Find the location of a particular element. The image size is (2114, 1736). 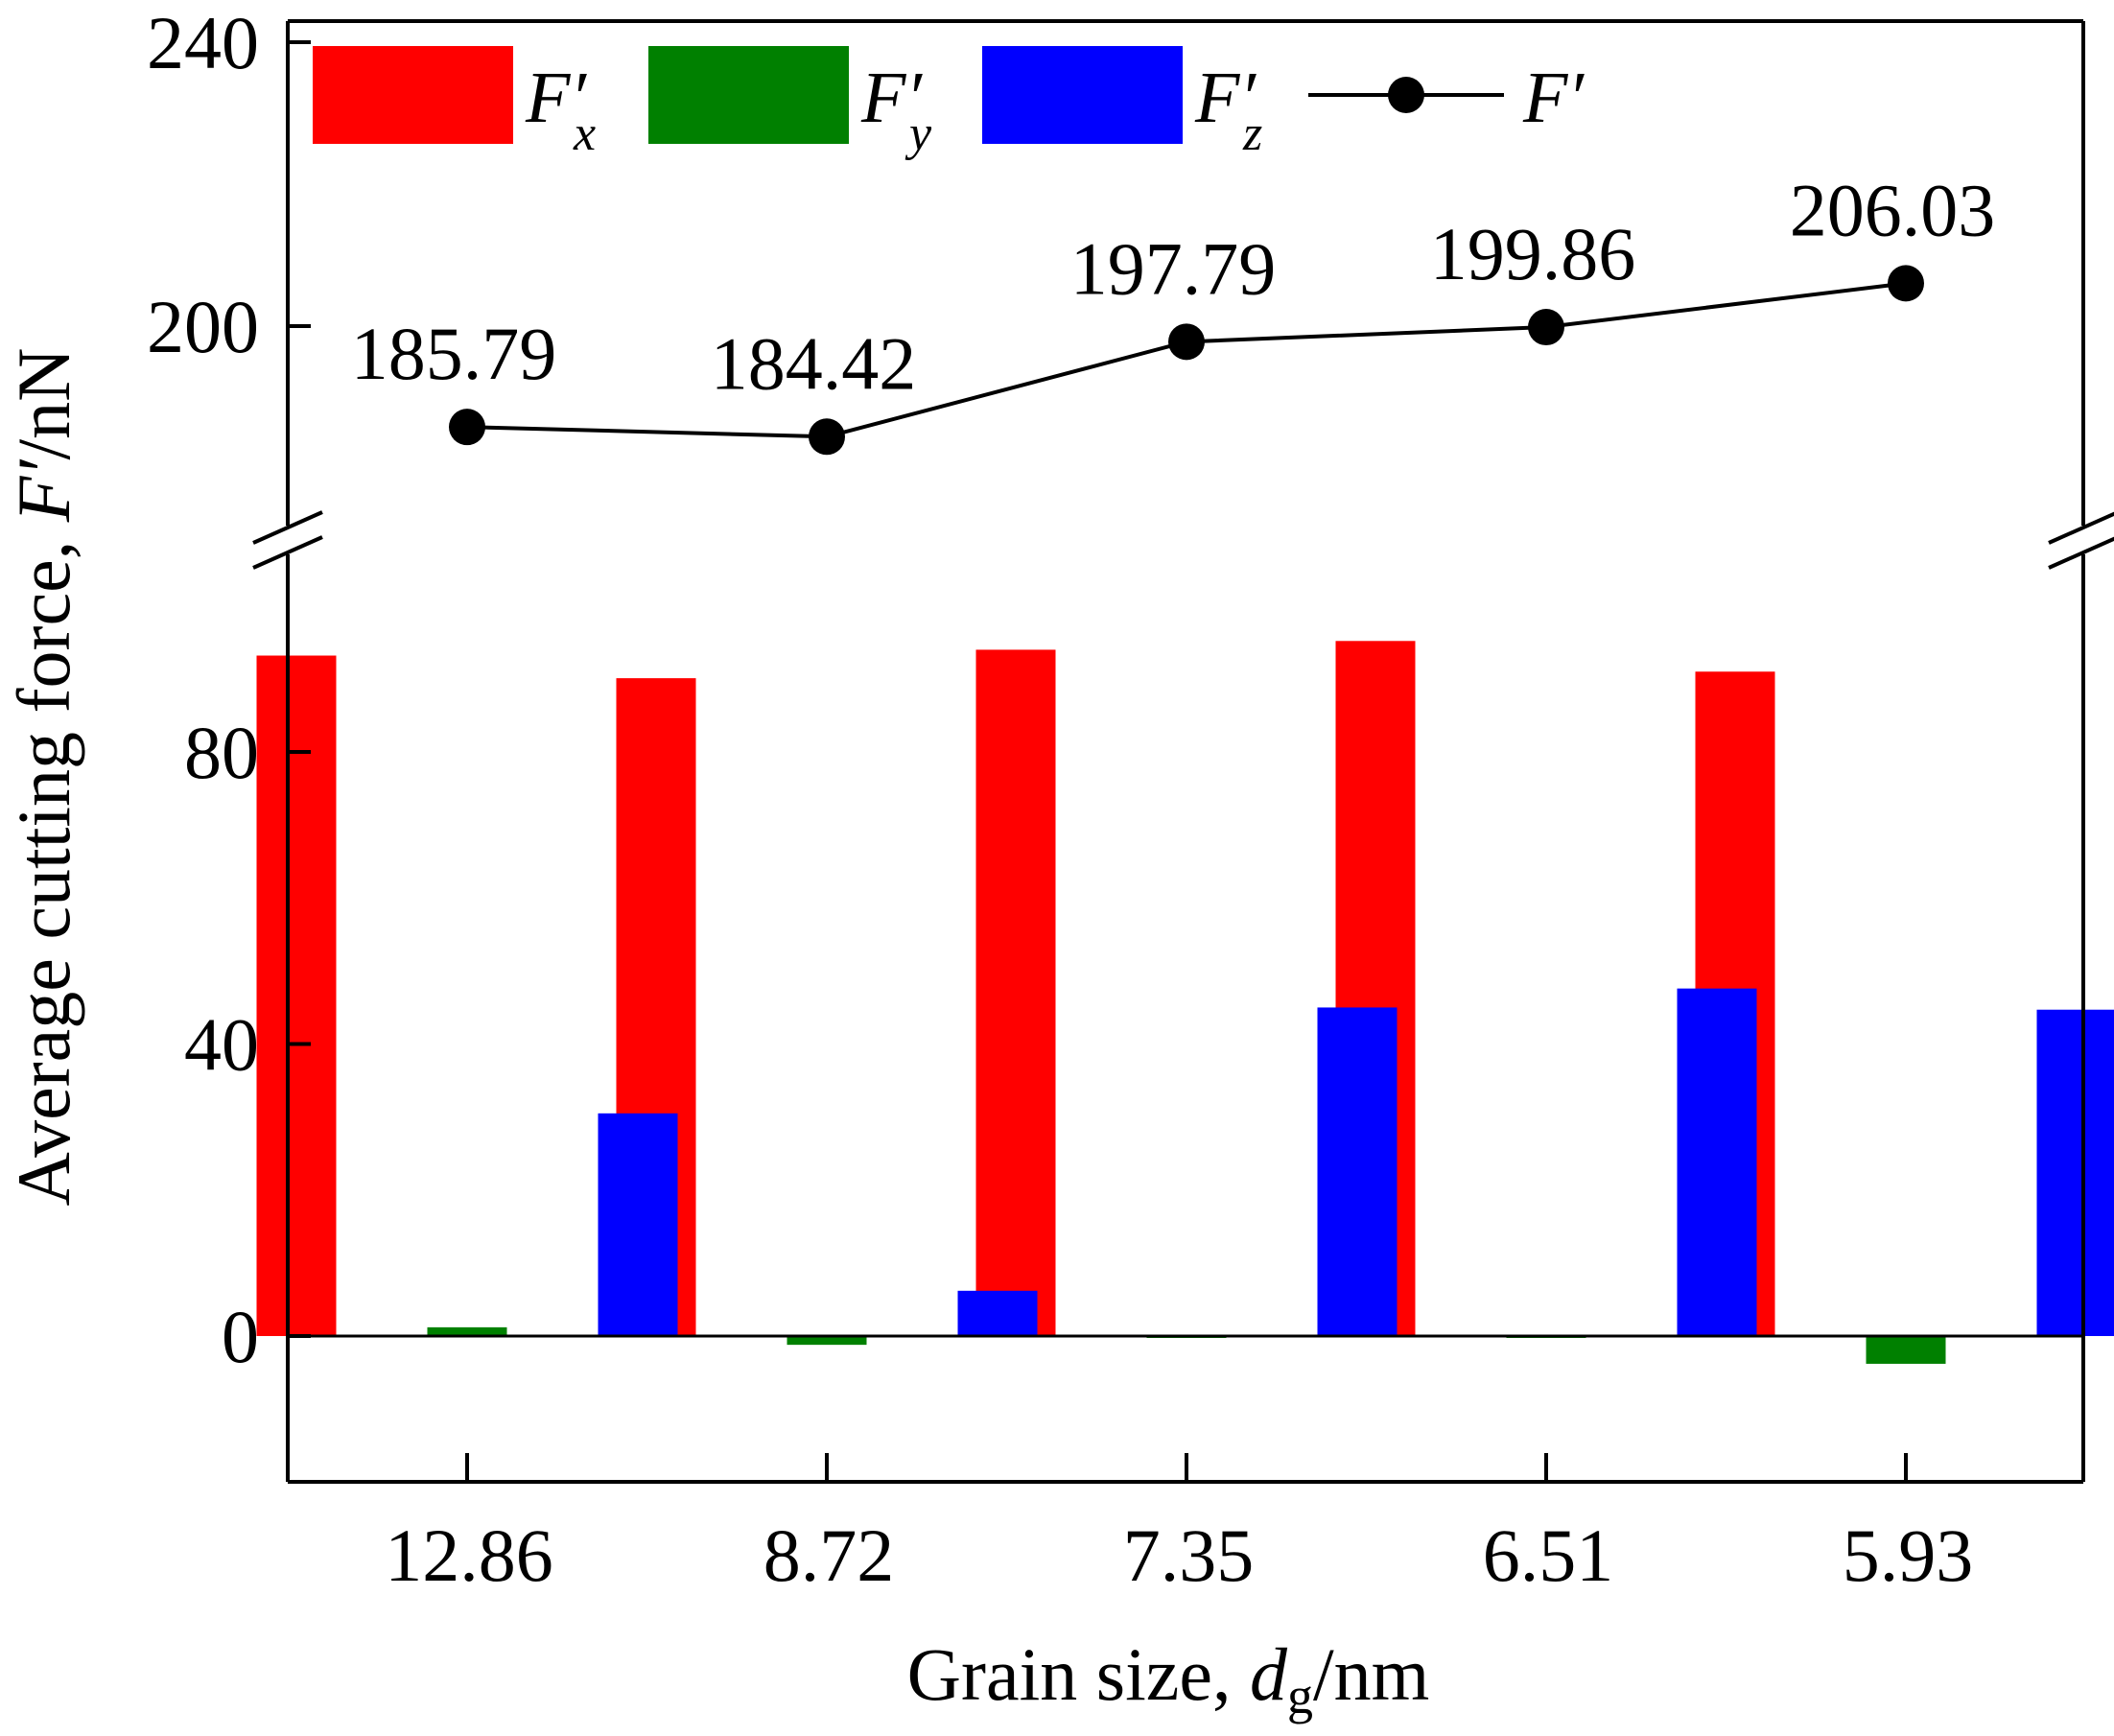

x-tick-label-0: 12.86 is located at coordinates (469, 1555).